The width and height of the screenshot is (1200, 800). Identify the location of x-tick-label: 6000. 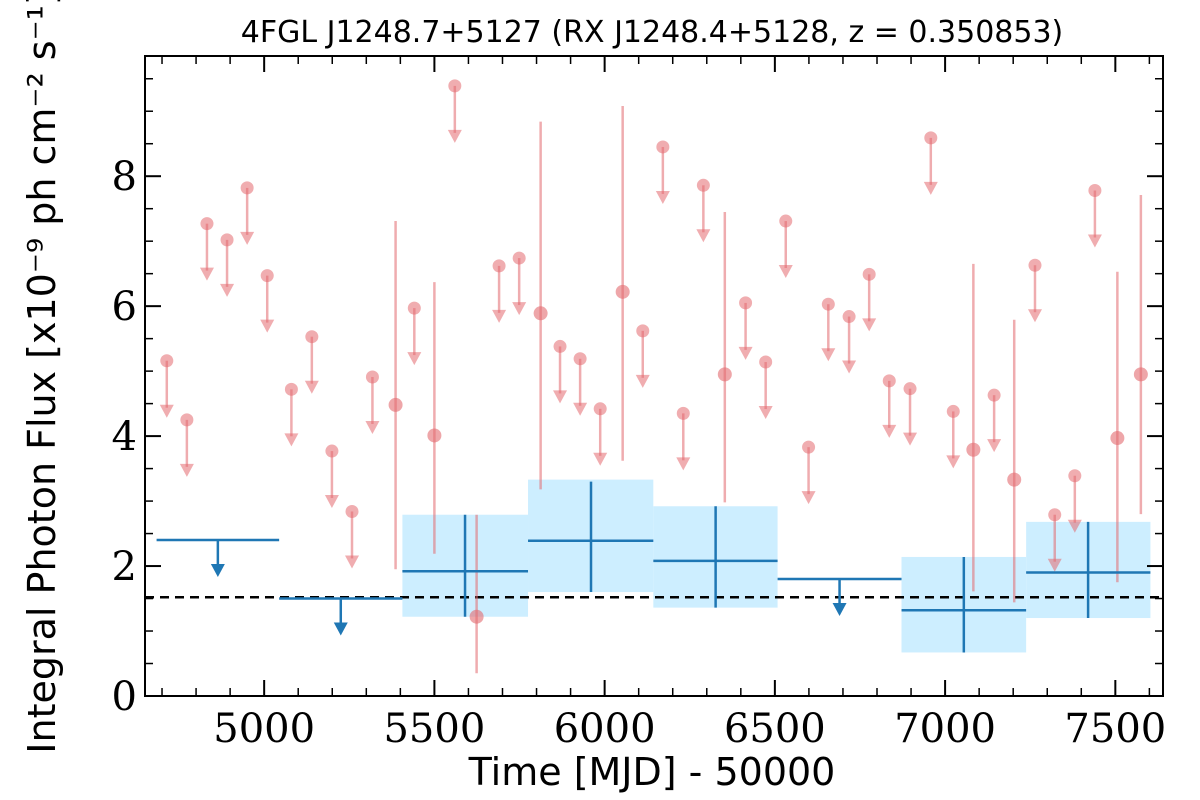
(605, 729).